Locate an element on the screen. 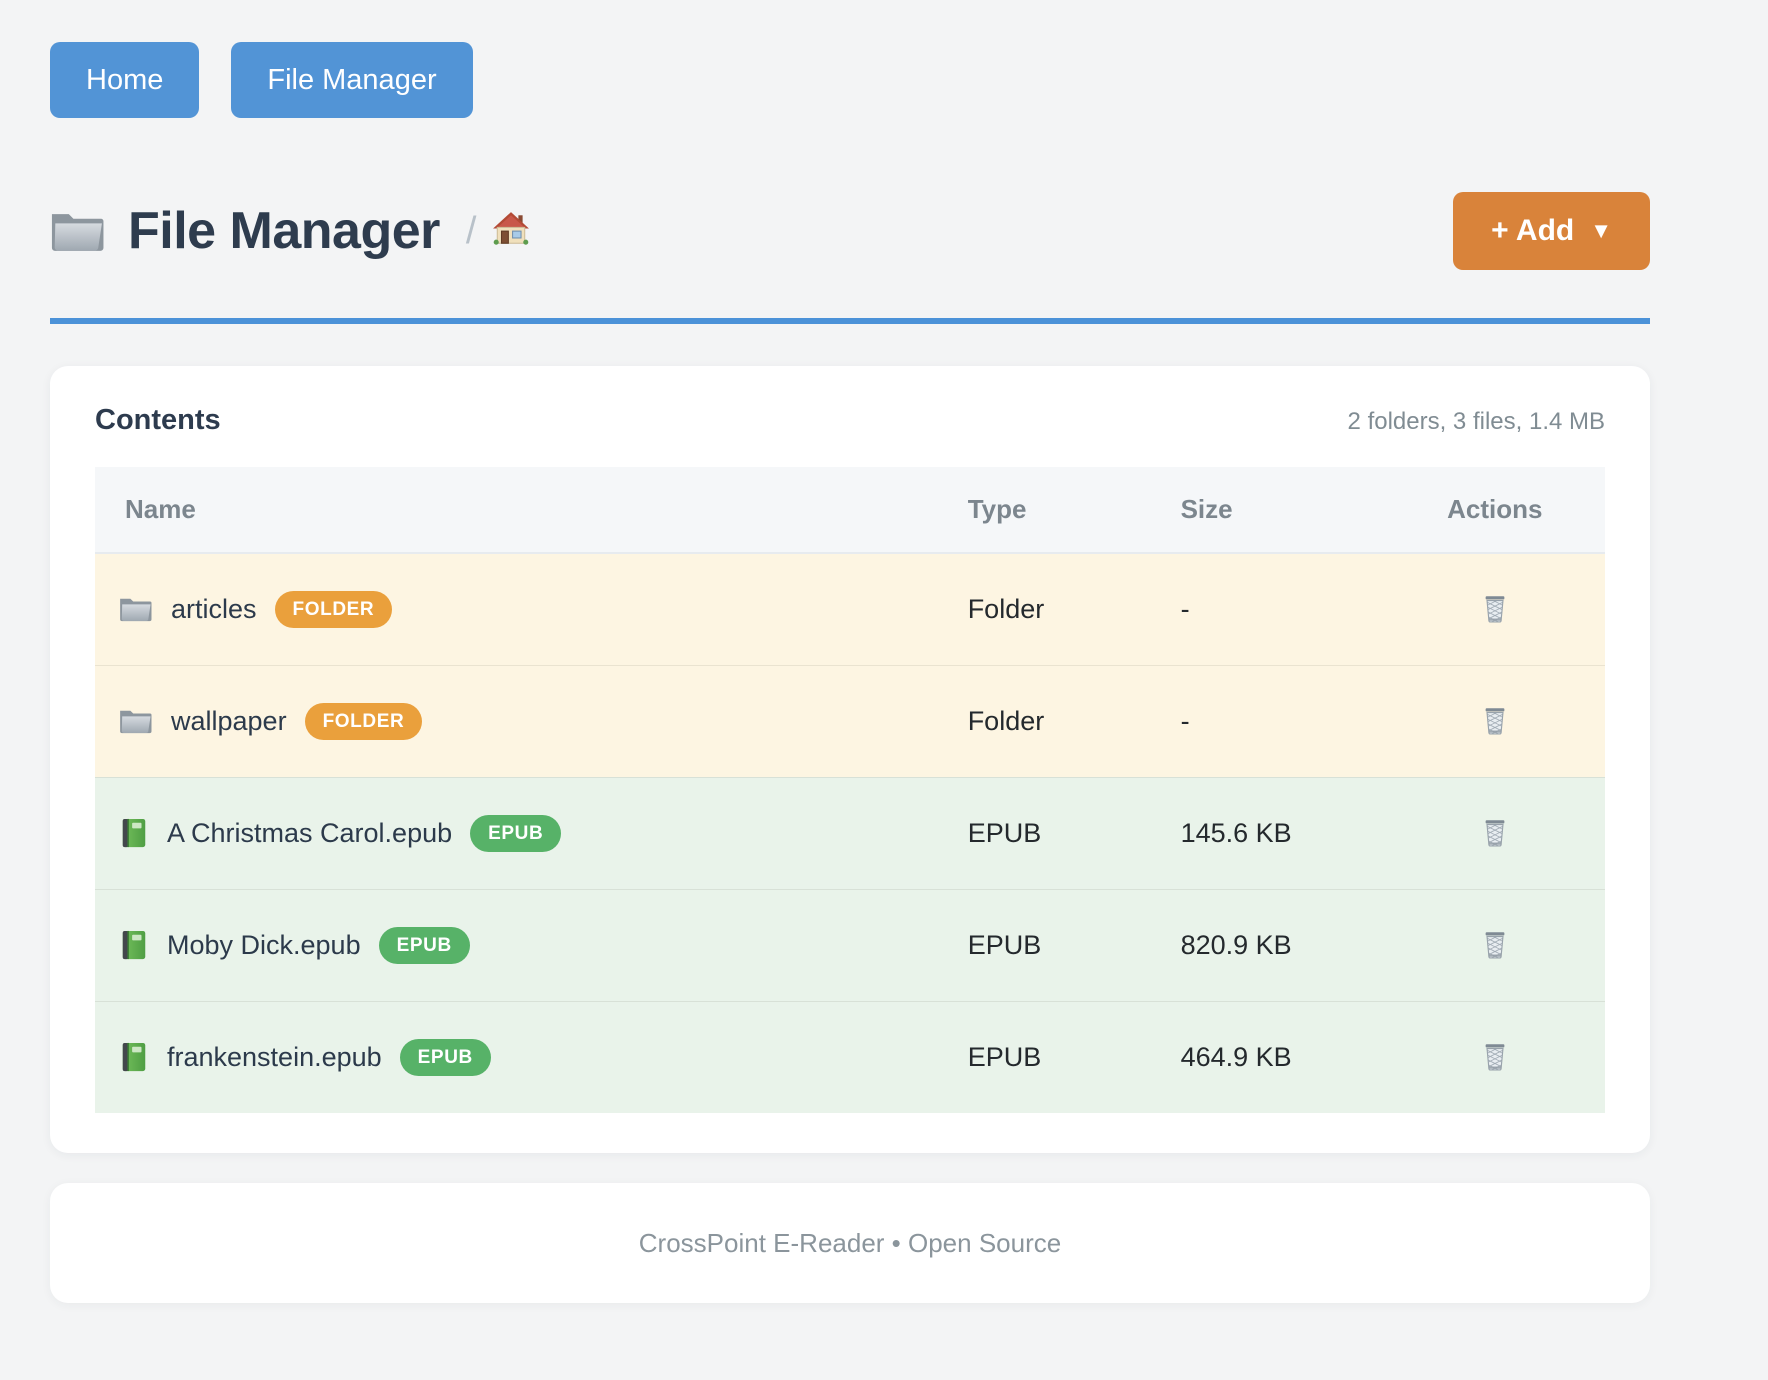  house-icon is located at coordinates (511, 231).